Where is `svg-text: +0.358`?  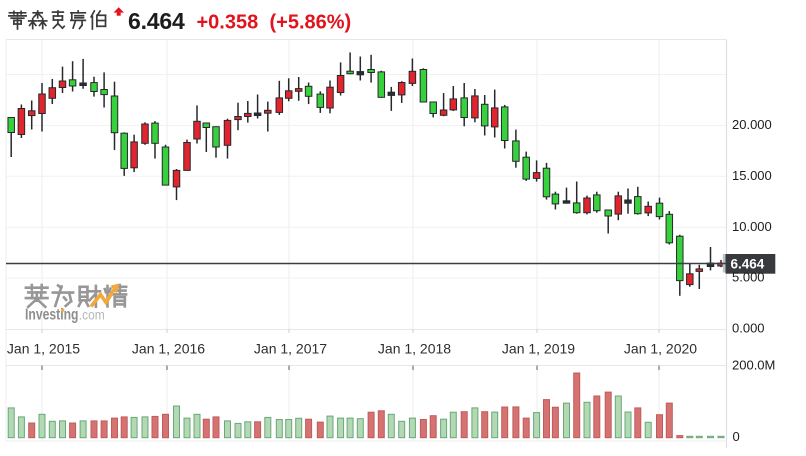 svg-text: +0.358 is located at coordinates (228, 22).